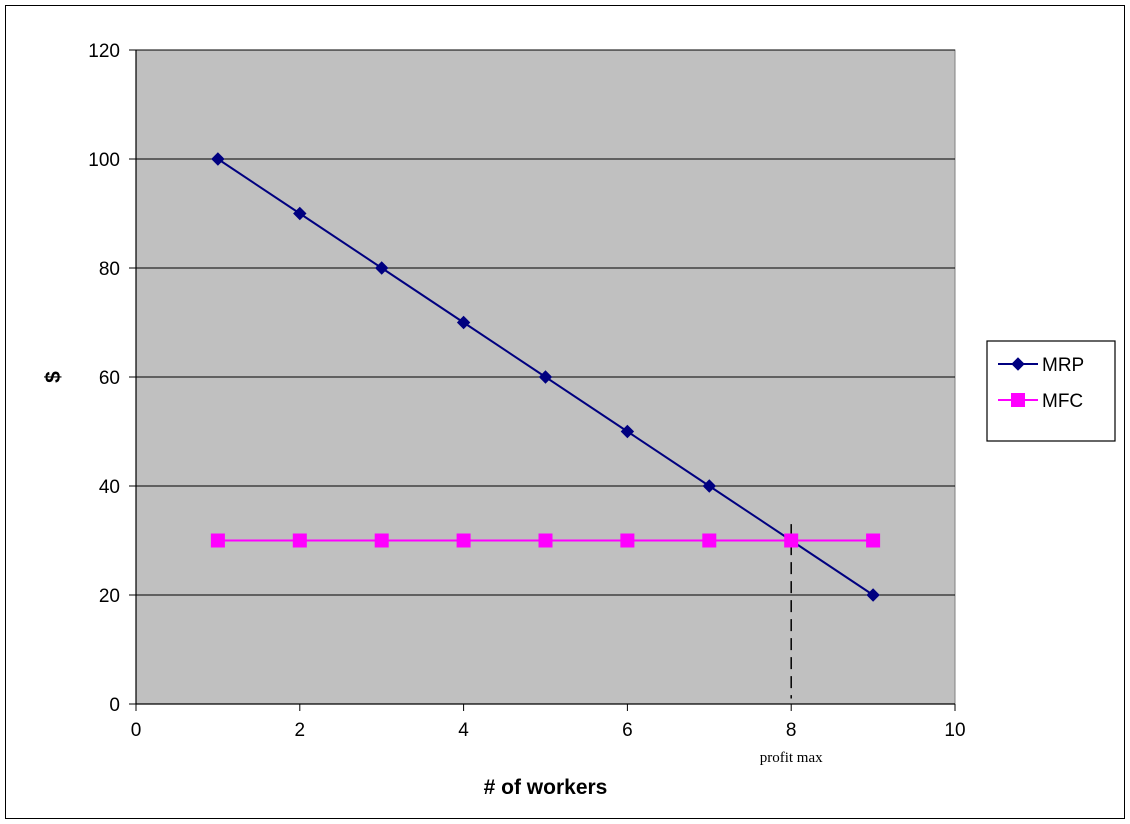  Describe the element at coordinates (104, 51) in the screenshot. I see `y-tick-label: 120` at that location.